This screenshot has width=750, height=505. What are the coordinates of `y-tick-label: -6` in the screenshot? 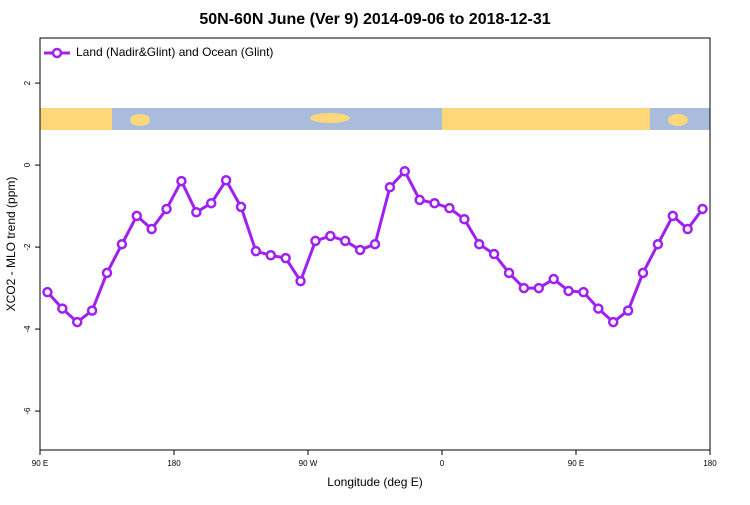 It's located at (27, 411).